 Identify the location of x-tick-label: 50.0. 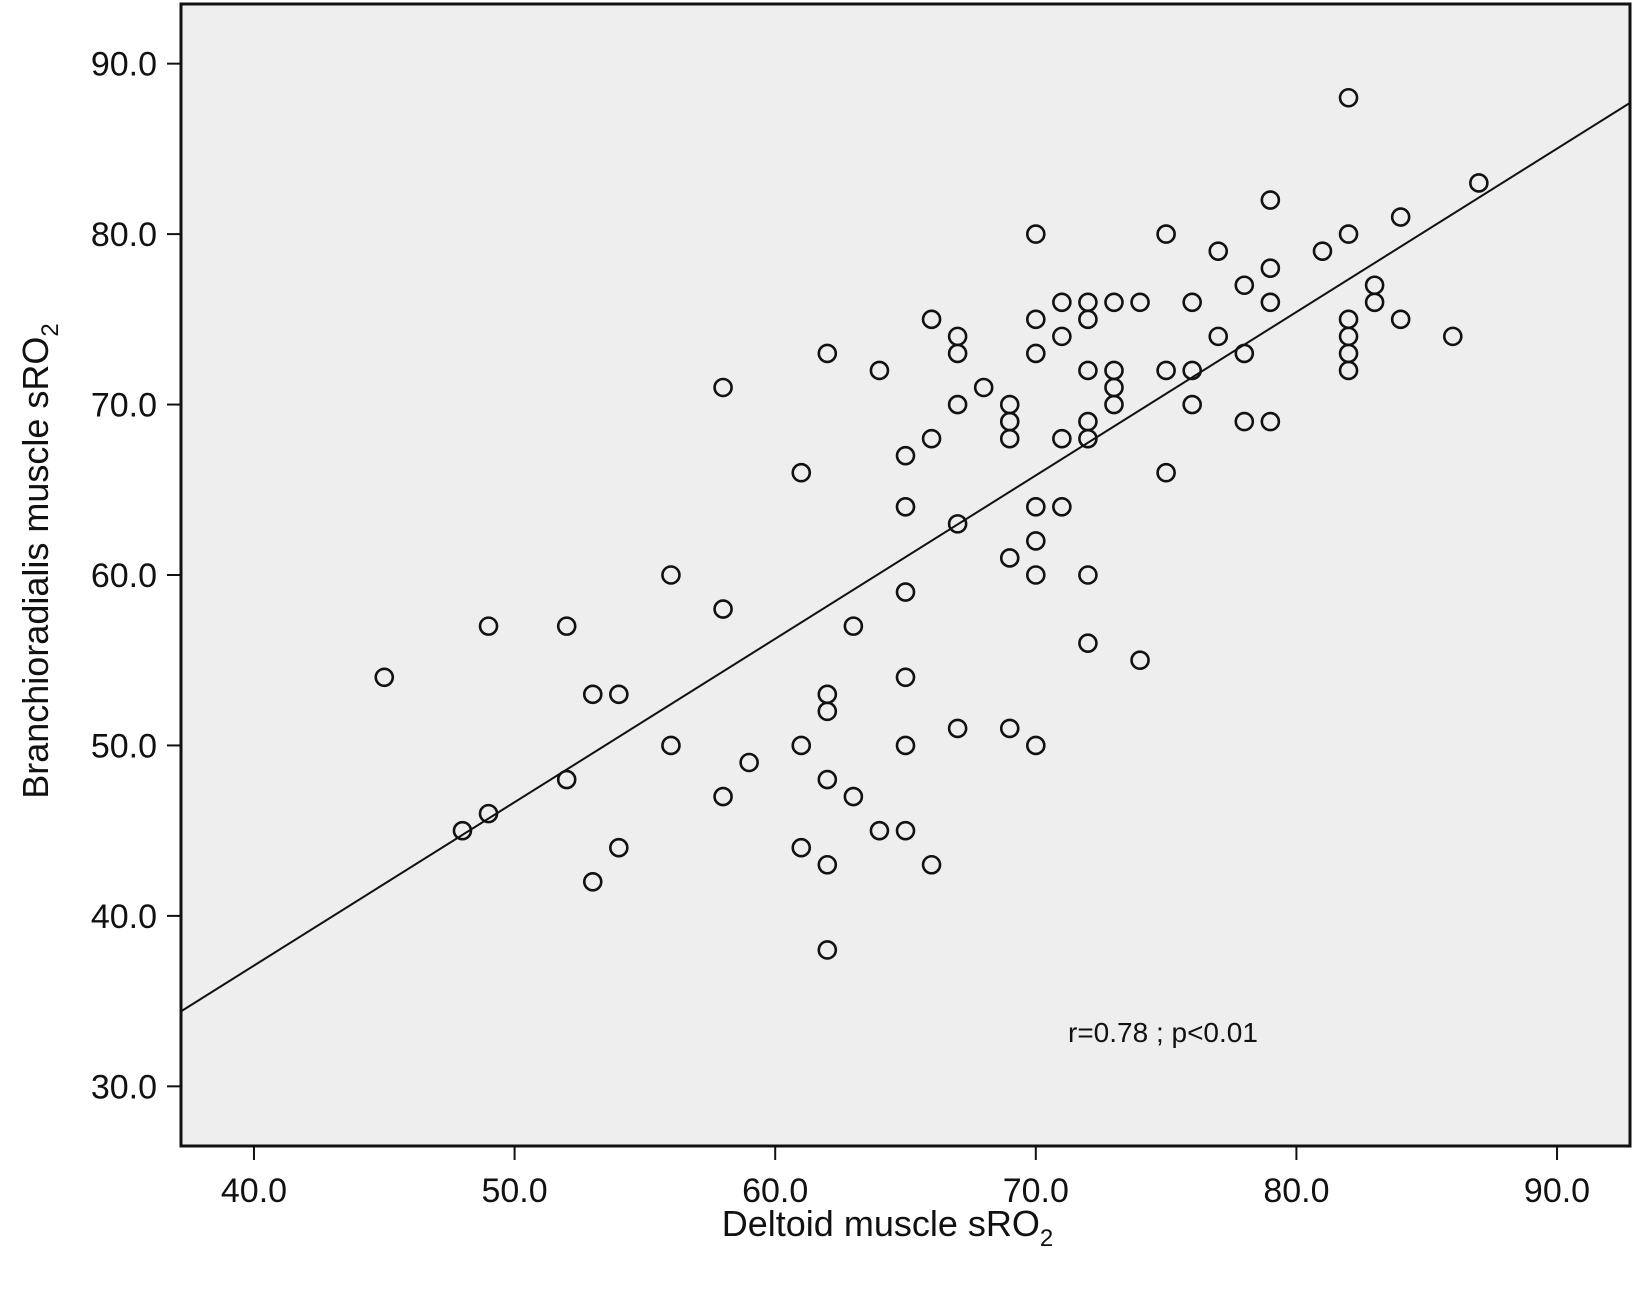
(514, 1191).